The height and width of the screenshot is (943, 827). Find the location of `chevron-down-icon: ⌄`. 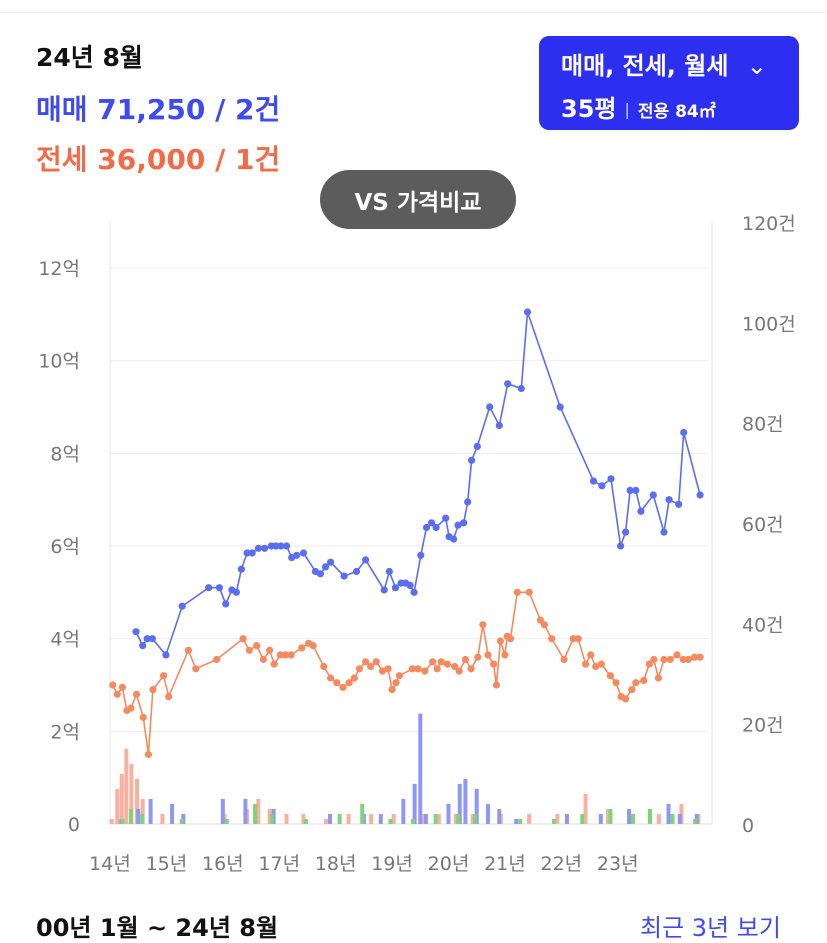

chevron-down-icon: ⌄ is located at coordinates (756, 66).